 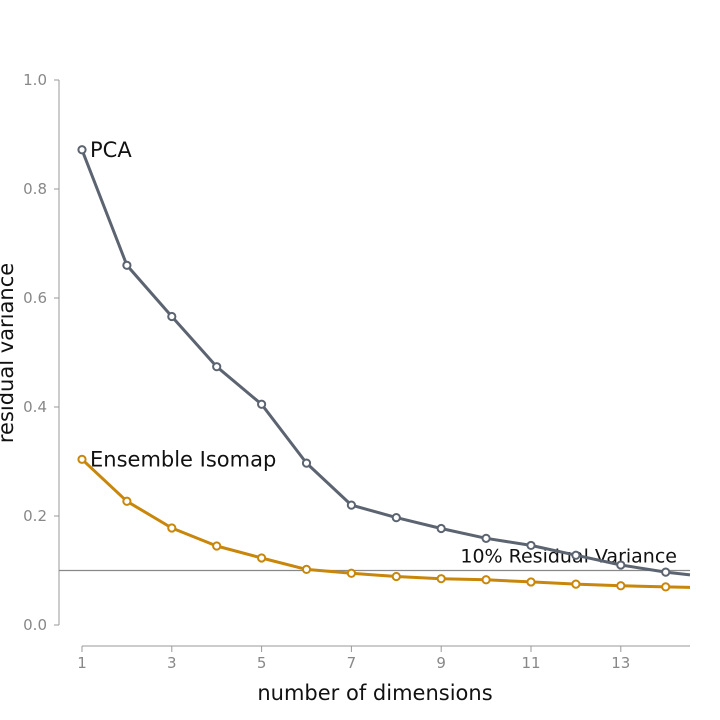 I want to click on y-tick-label: 0.0, so click(x=35, y=625).